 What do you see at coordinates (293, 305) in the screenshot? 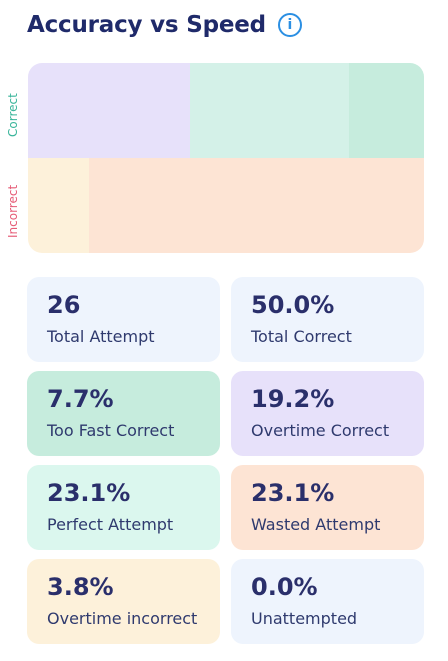
I see `stat-value: 50.0%` at bounding box center [293, 305].